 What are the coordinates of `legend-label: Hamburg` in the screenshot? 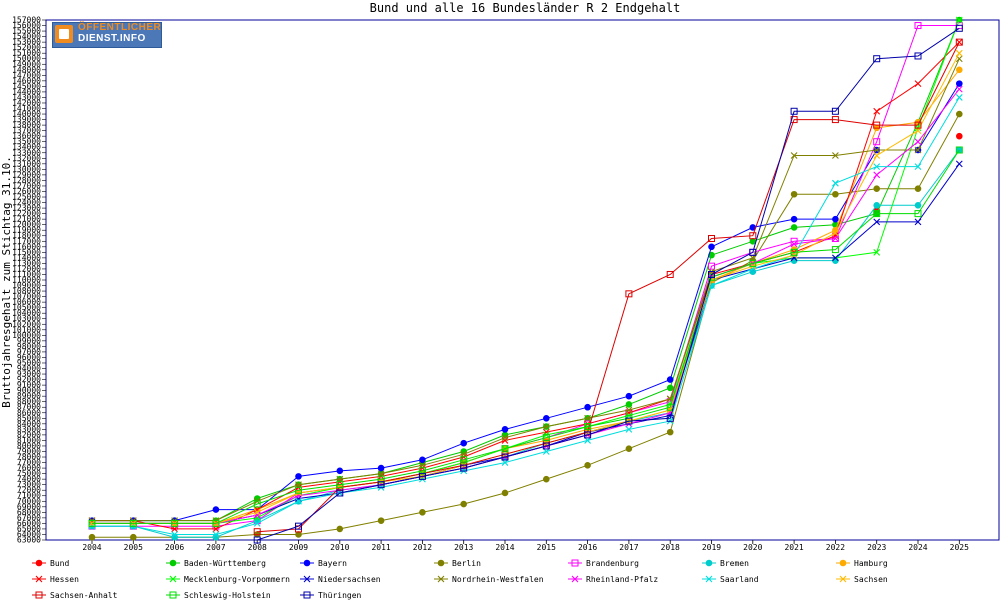 It's located at (871, 563).